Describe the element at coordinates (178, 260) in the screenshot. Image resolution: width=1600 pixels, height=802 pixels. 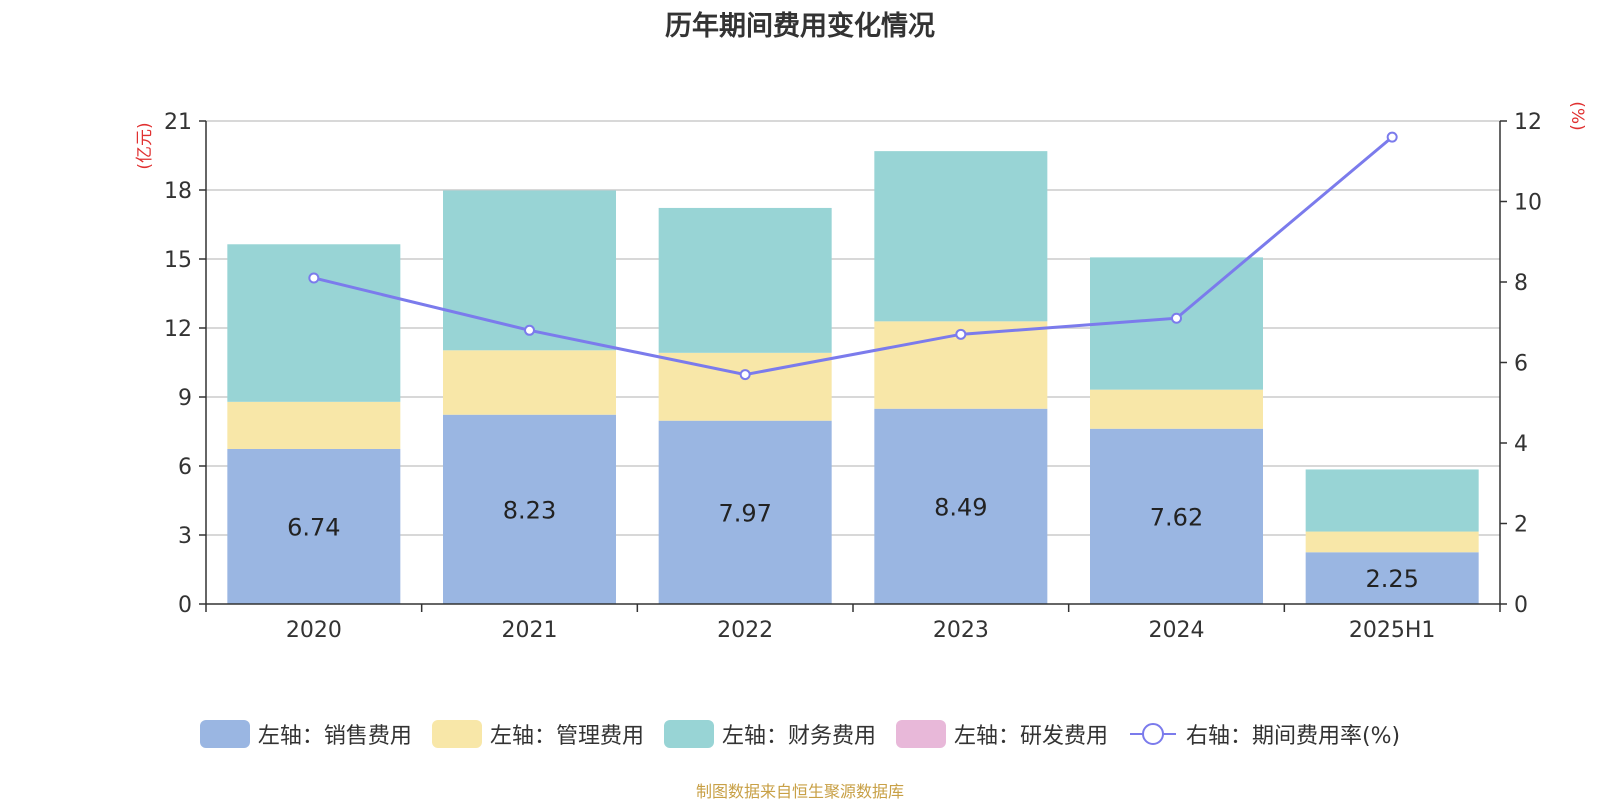
I see `left-axis-tick-label: 15` at that location.